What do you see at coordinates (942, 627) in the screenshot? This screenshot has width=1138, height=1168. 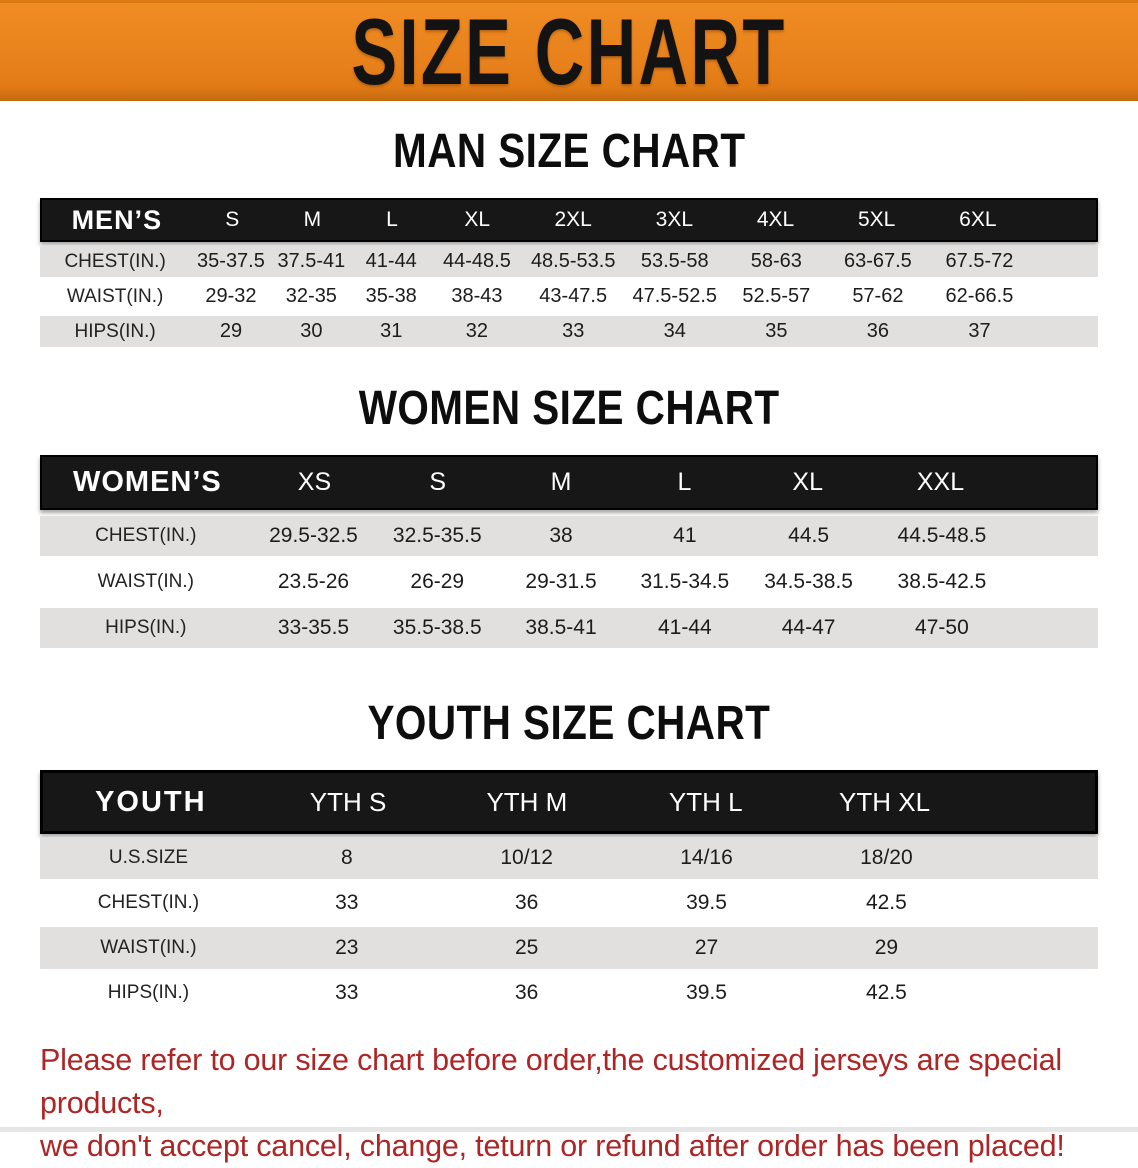 I see `data-cell: 47-50` at bounding box center [942, 627].